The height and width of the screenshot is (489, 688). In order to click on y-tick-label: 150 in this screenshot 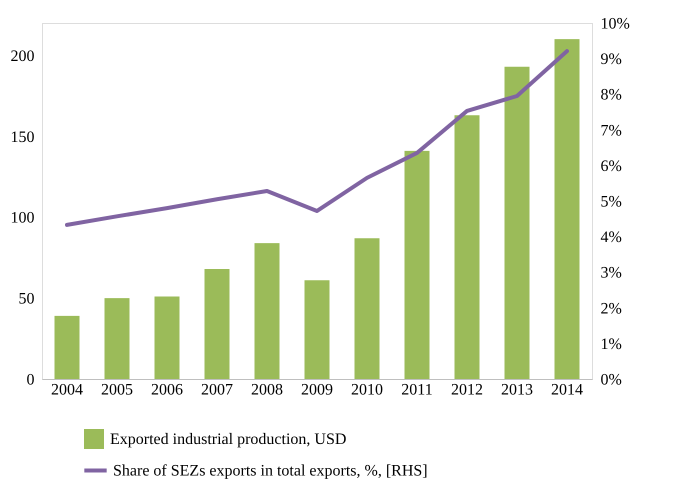, I will do `click(22, 137)`.